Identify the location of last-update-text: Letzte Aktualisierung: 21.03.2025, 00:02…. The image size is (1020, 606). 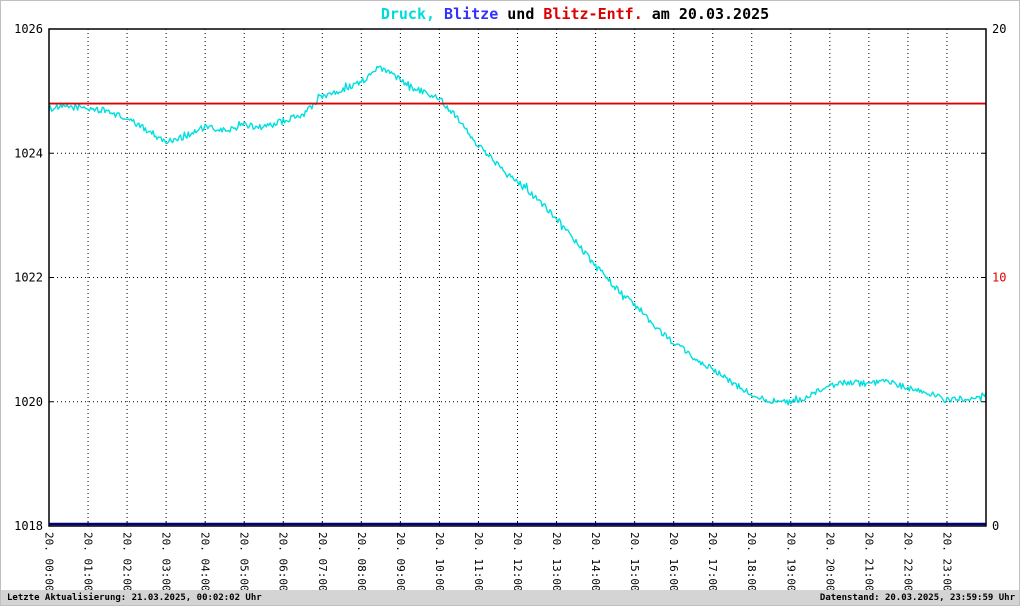
(134, 598).